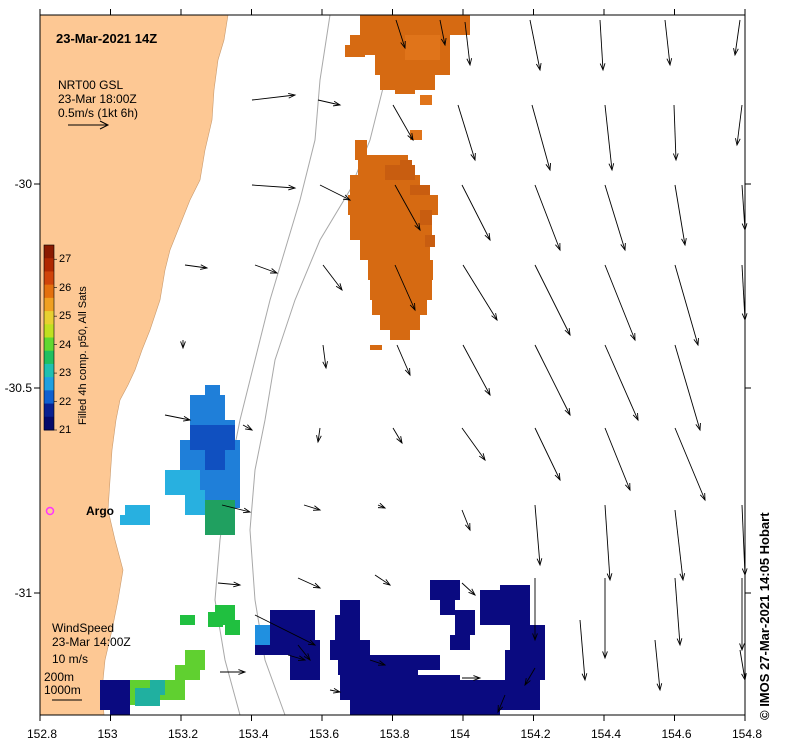  I want to click on colorbar-frame, so click(49, 337).